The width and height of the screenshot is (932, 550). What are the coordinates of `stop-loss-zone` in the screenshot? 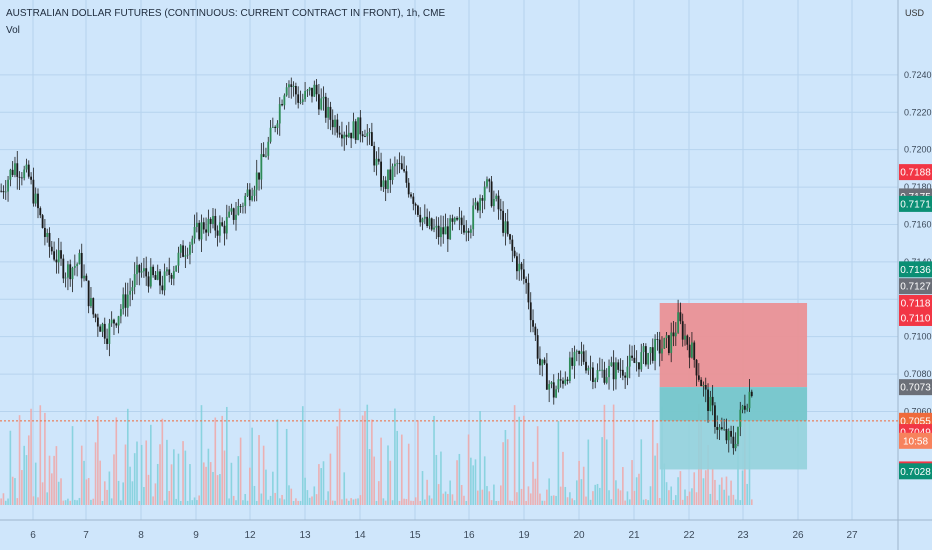 It's located at (733, 345).